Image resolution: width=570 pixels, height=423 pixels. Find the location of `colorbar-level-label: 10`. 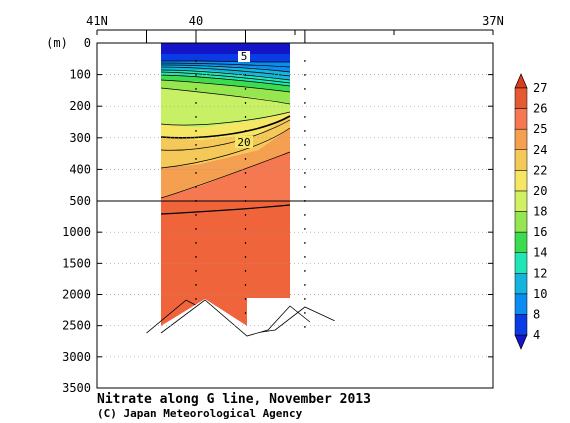

colorbar-level-label: 10 is located at coordinates (540, 294).